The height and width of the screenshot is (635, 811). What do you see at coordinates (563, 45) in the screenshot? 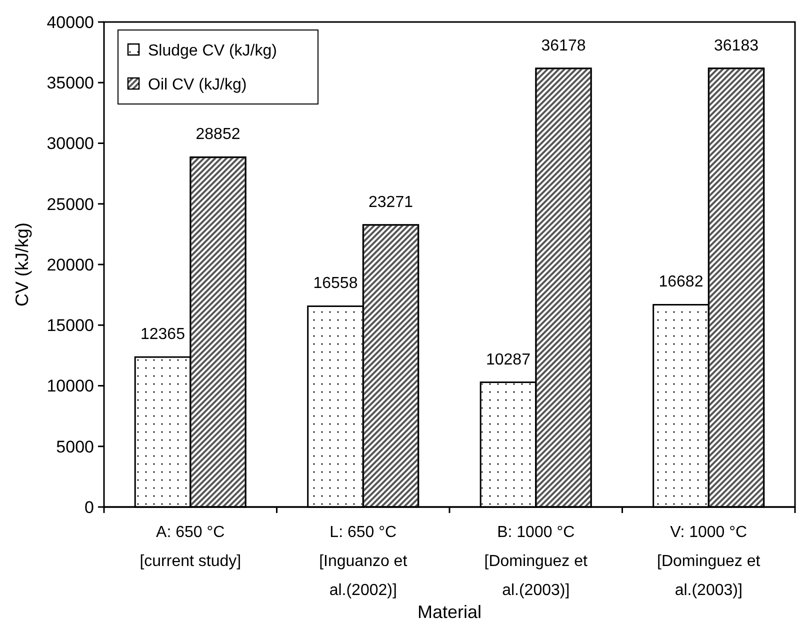
I see `data-label: 36178` at bounding box center [563, 45].